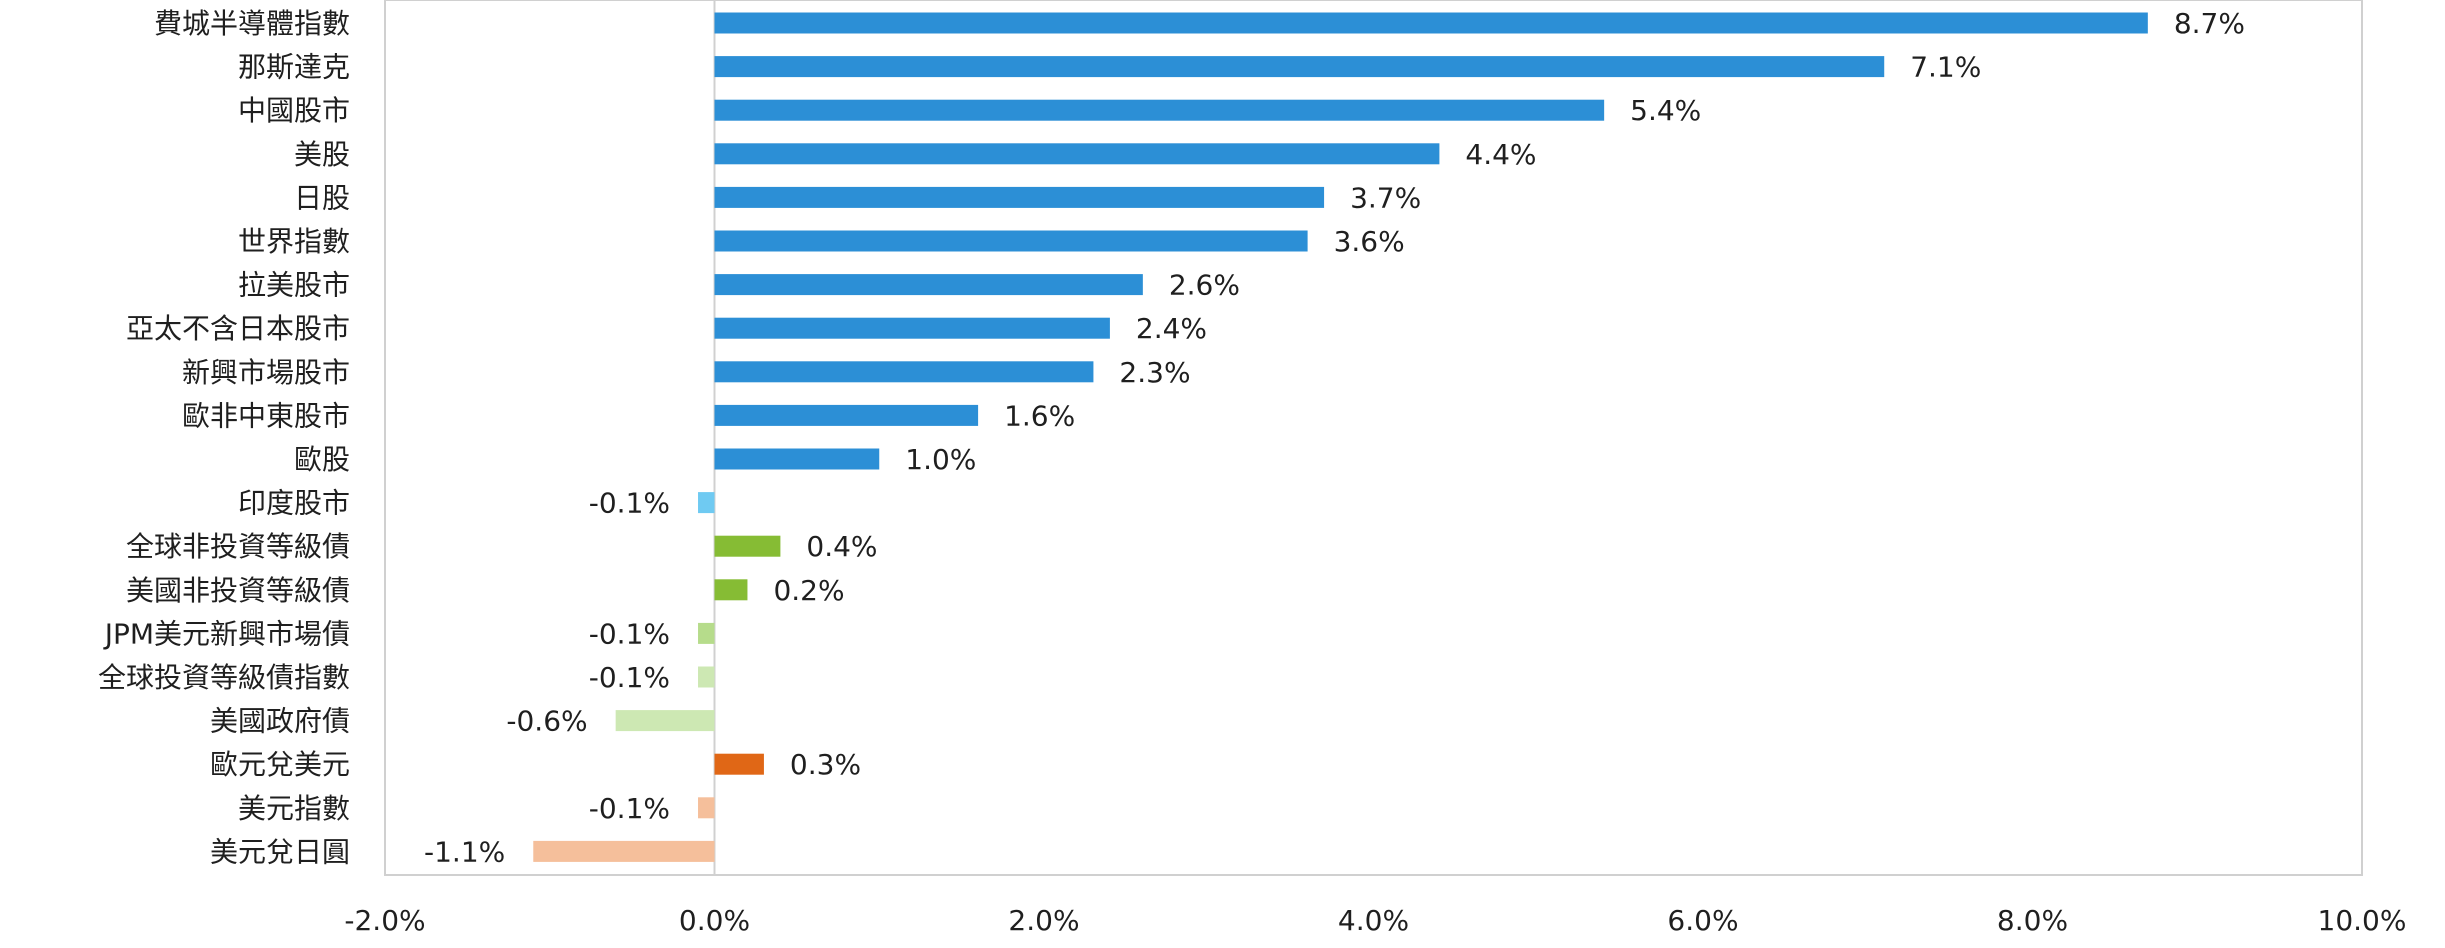 Image resolution: width=2445 pixels, height=948 pixels. What do you see at coordinates (322, 459) in the screenshot?
I see `category-label: 歐股` at bounding box center [322, 459].